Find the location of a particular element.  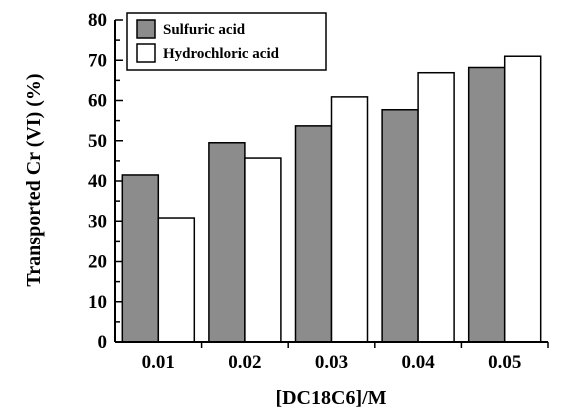

bar-sulfuric-0.03 is located at coordinates (313, 234).